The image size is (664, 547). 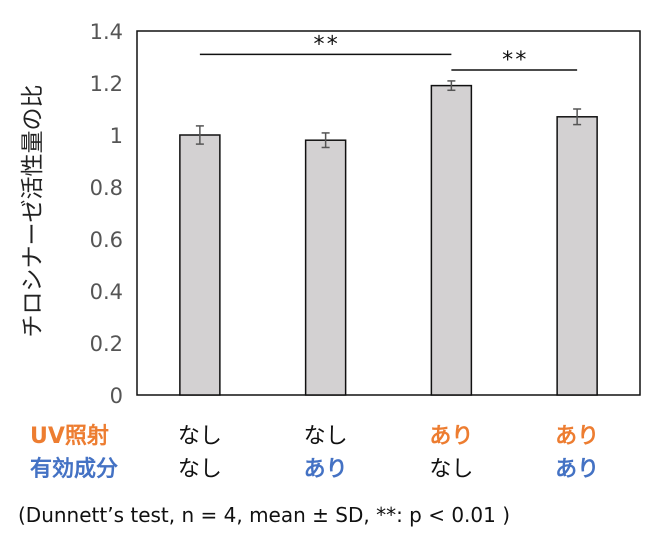 I want to click on significance-group: ** **, so click(x=388, y=52).